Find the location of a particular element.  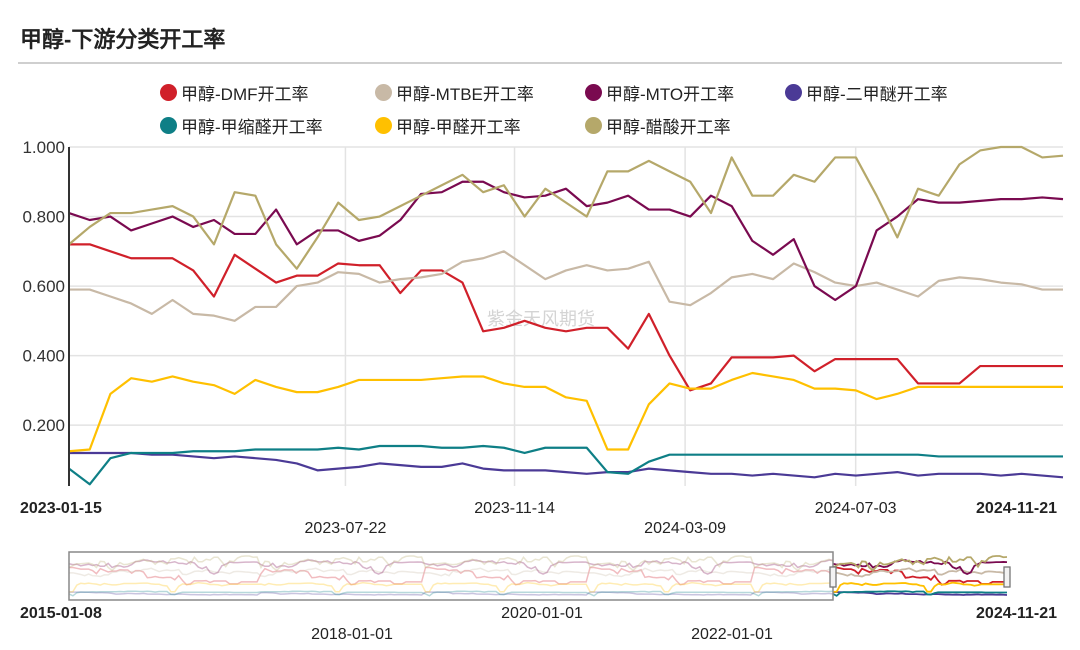

y-tick-label: 1.000 is located at coordinates (43, 147).